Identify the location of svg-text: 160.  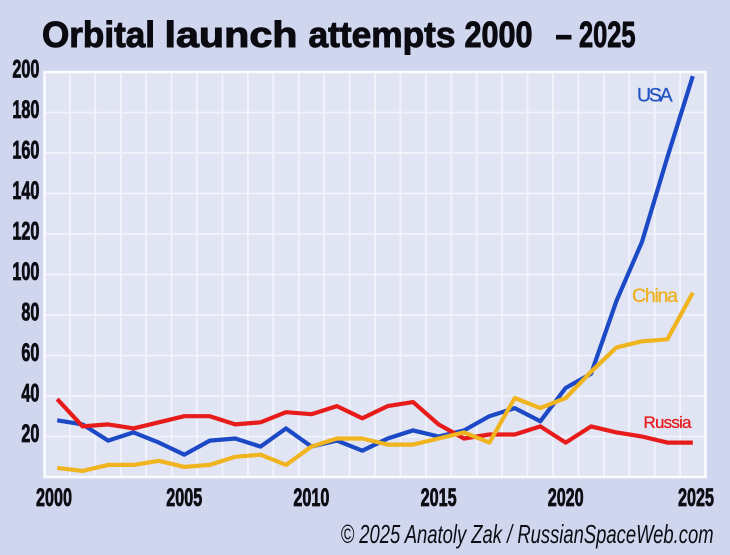
(25, 150).